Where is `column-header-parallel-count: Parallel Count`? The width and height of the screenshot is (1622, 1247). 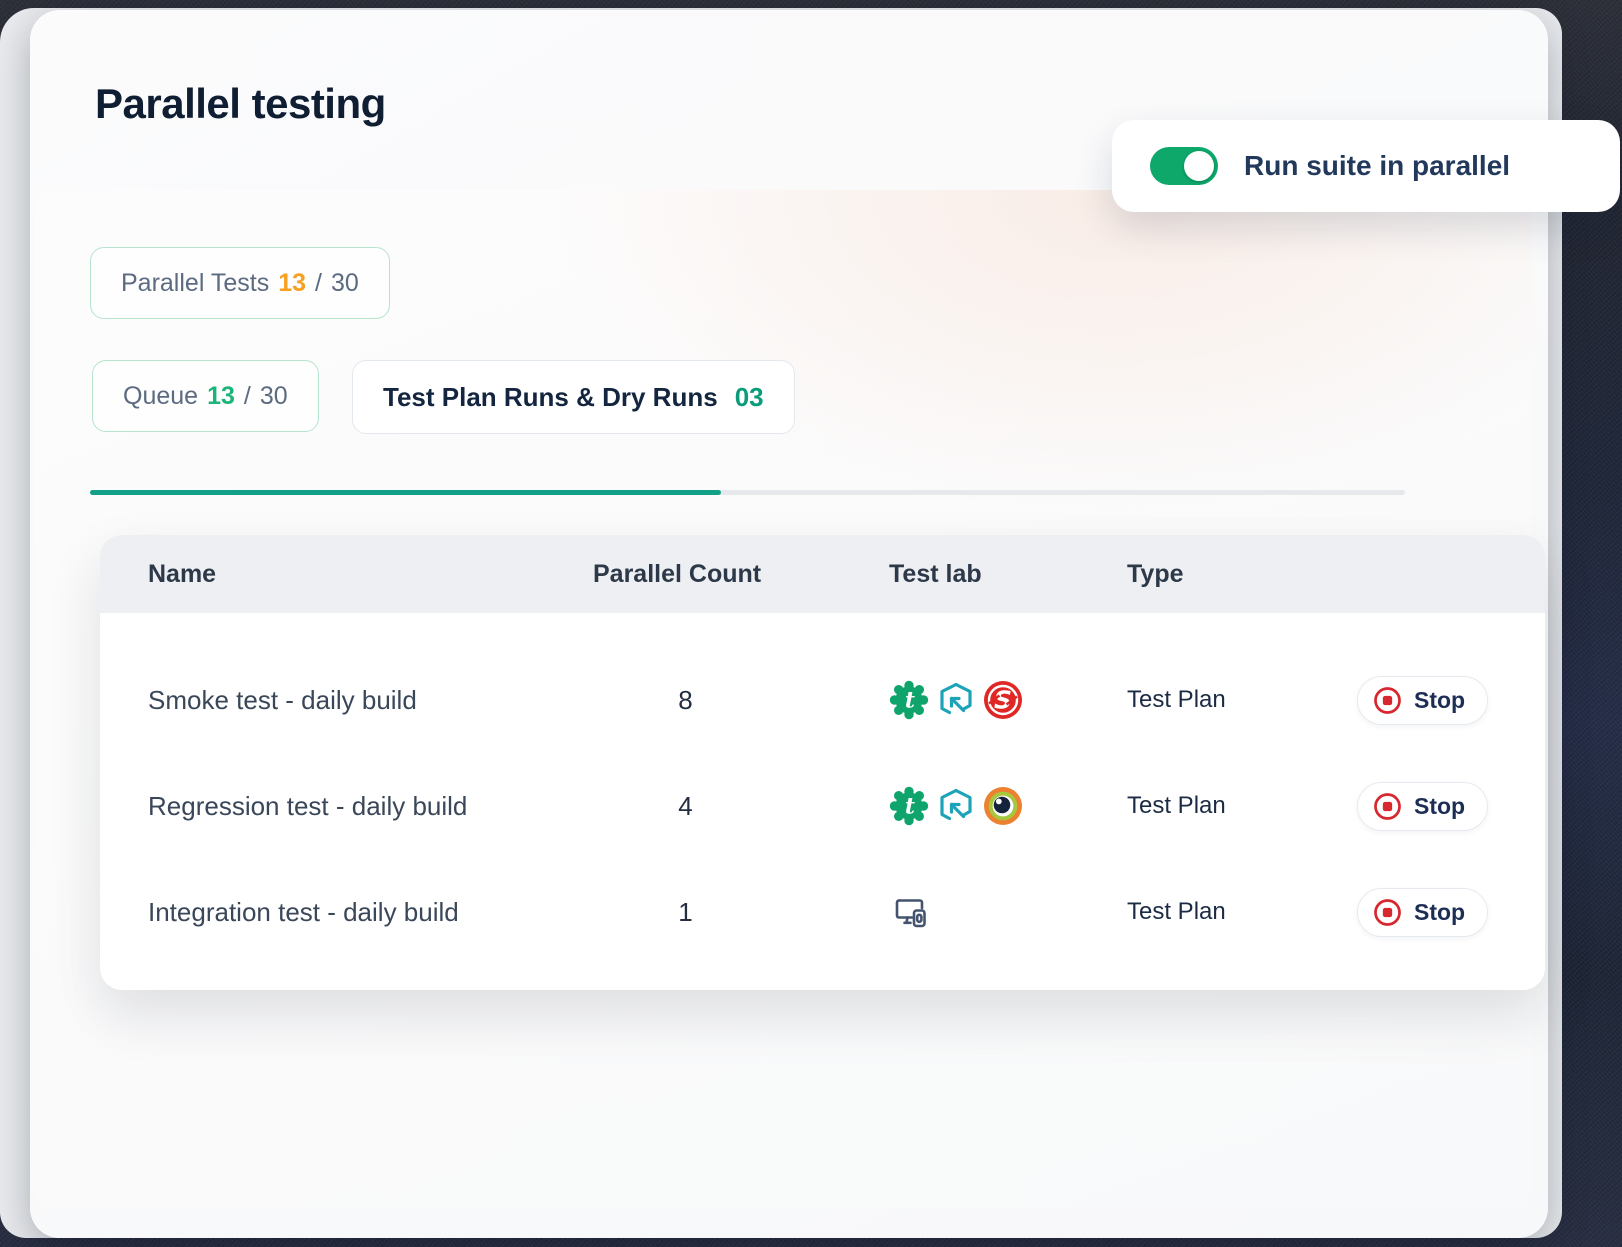
column-header-parallel-count: Parallel Count is located at coordinates (677, 573).